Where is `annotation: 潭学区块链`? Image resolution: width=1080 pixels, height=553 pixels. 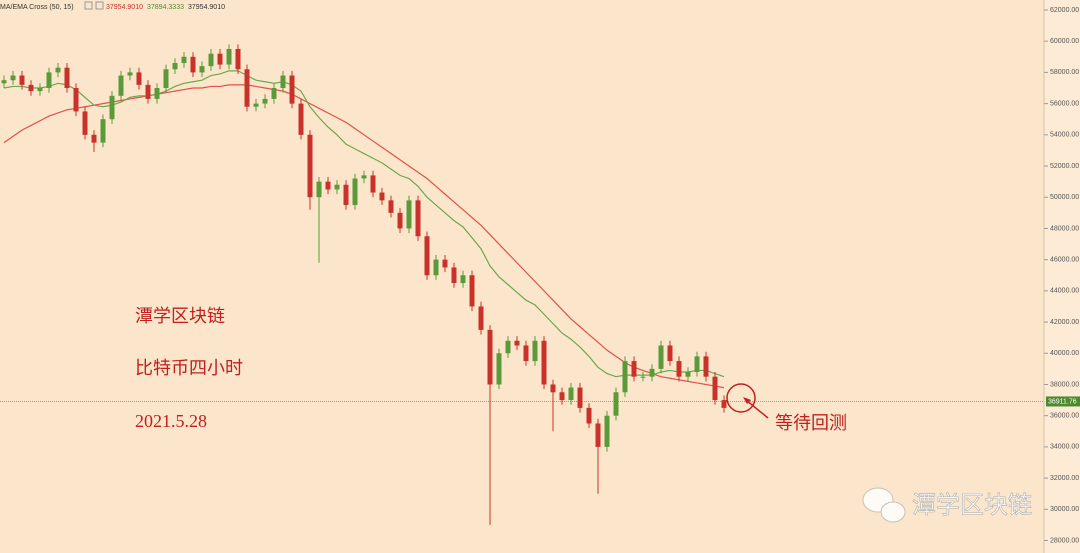 annotation: 潭学区块链 is located at coordinates (180, 316).